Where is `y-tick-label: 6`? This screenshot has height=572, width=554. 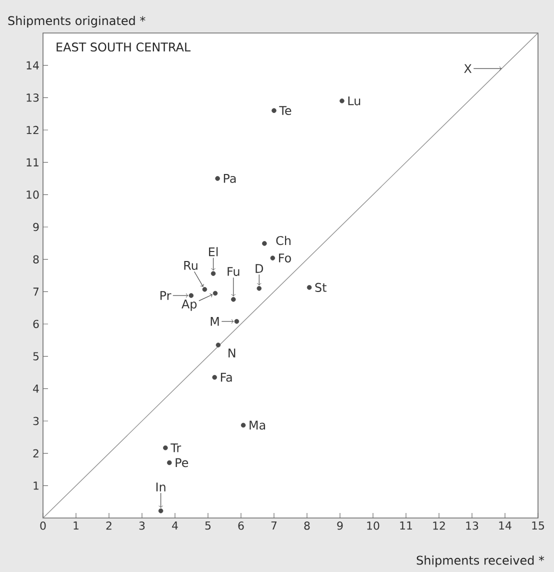 y-tick-label: 6 is located at coordinates (36, 324).